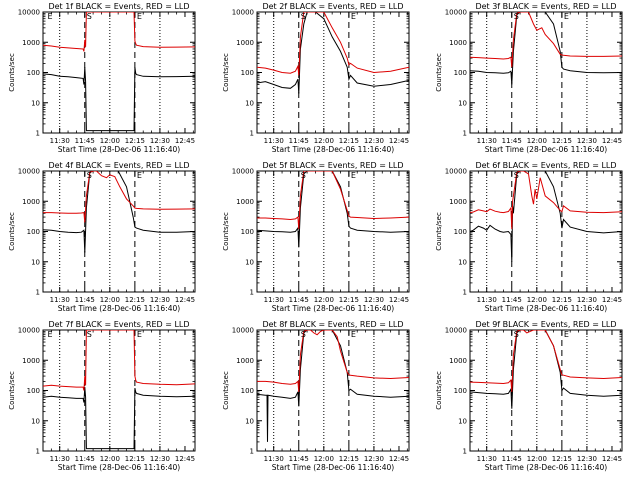  What do you see at coordinates (118, 6) in the screenshot?
I see `plot-title: Det 1f BLACK = Events, RED = LLD` at bounding box center [118, 6].